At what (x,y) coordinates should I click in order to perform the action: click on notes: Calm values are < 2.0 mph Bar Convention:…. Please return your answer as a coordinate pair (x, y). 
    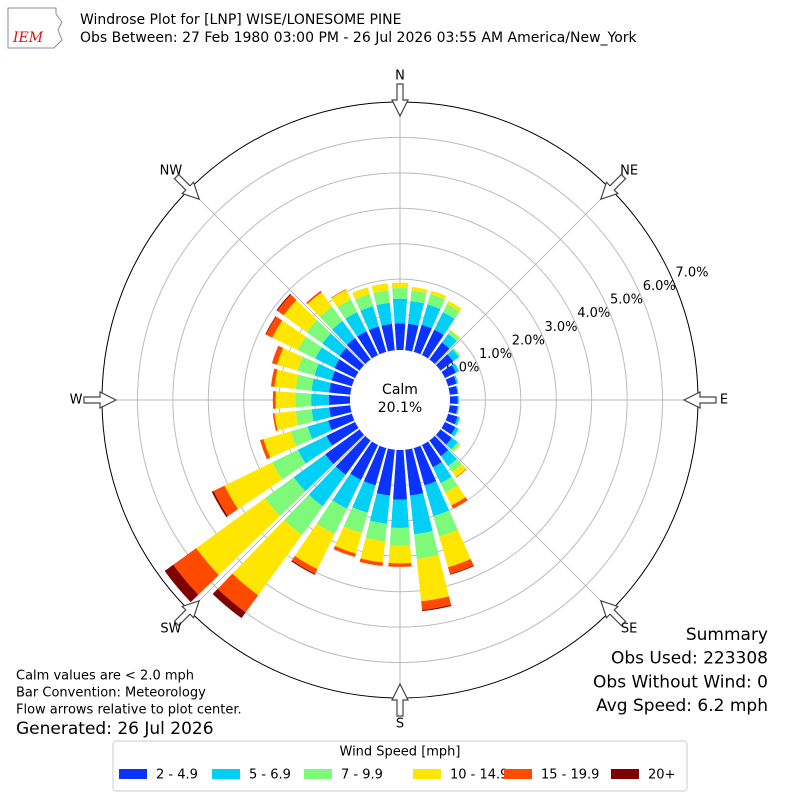
    Looking at the image, I should click on (129, 693).